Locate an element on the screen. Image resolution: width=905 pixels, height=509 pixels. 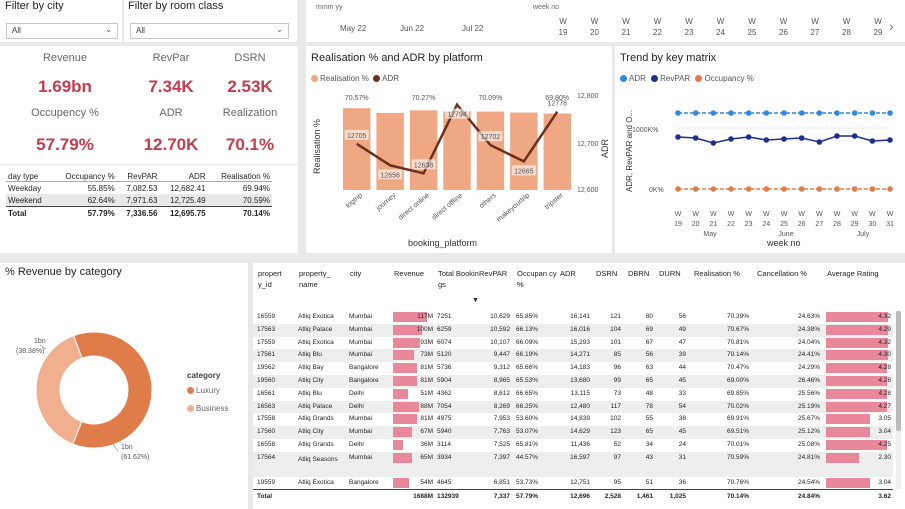
rating-bar is located at coordinates (848, 419).